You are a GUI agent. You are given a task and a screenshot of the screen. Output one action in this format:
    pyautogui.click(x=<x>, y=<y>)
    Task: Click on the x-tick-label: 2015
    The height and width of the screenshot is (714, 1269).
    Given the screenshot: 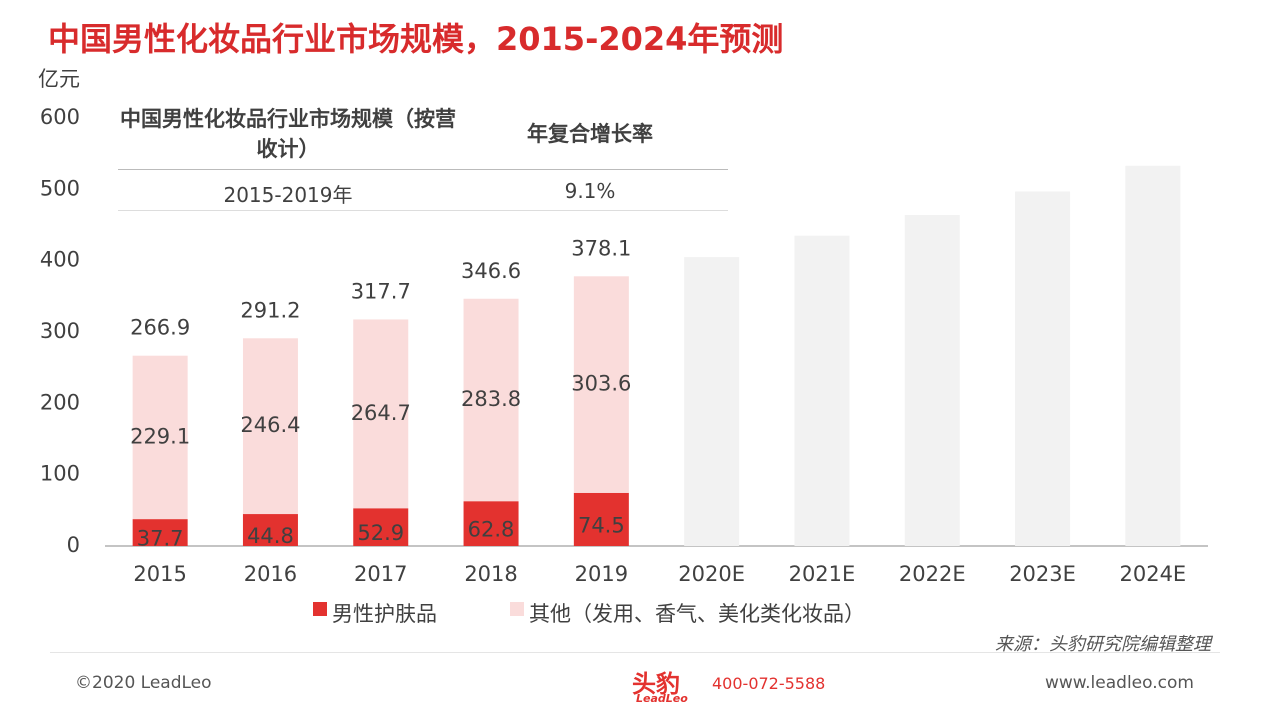 What is the action you would take?
    pyautogui.click(x=159, y=574)
    